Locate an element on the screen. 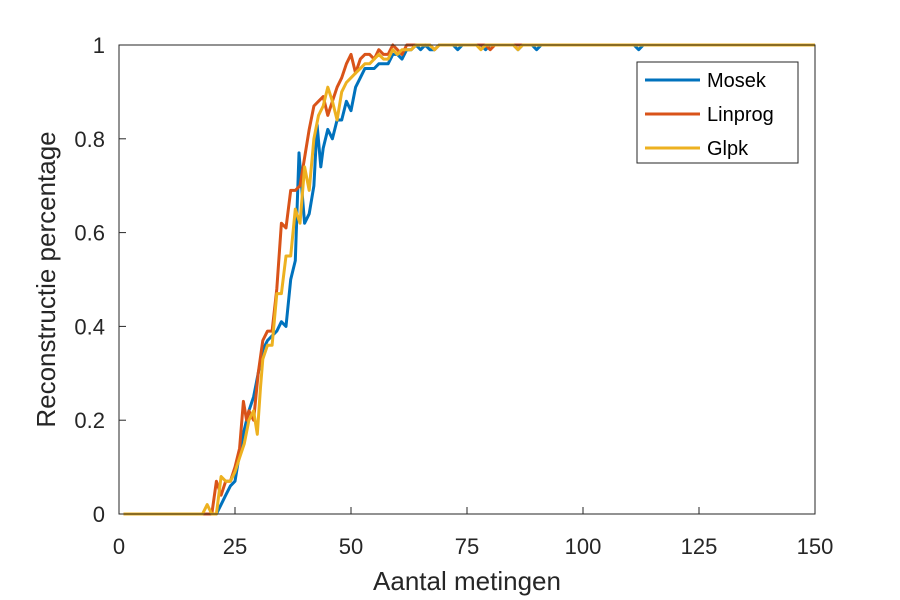 The width and height of the screenshot is (900, 600). legend-label-glpk: Glpk is located at coordinates (728, 149).